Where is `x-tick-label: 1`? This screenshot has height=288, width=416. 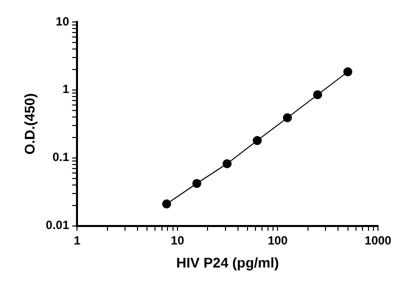
x-tick-label: 1 is located at coordinates (77, 240).